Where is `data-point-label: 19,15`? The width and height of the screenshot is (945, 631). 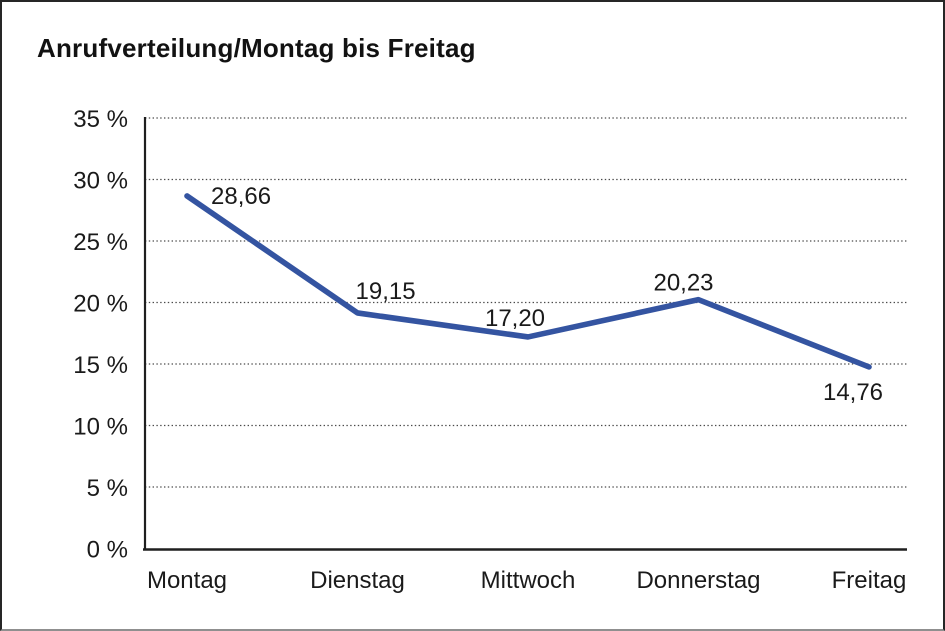 data-point-label: 19,15 is located at coordinates (386, 291).